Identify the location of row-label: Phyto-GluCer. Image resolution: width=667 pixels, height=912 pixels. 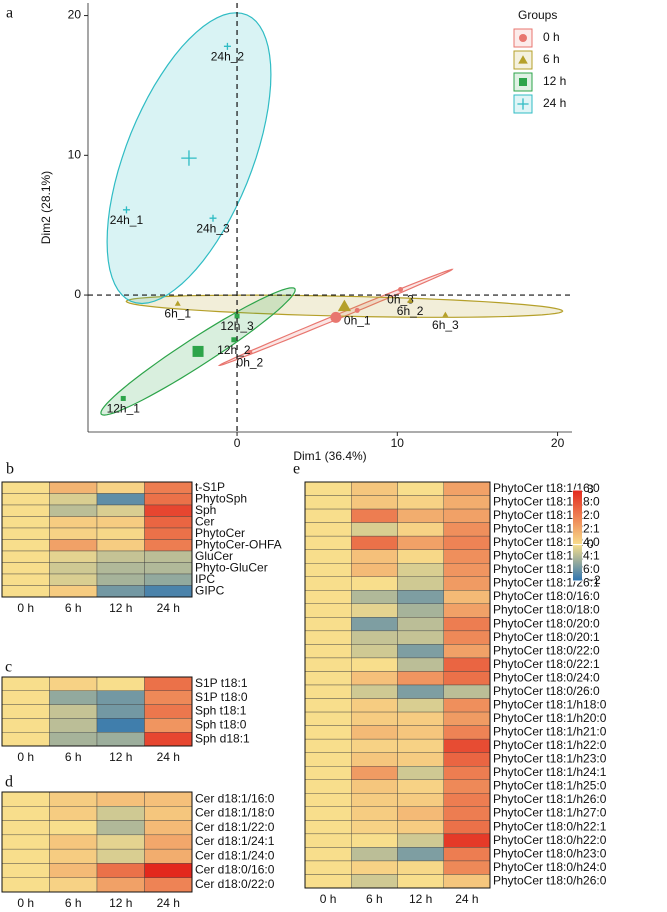
(231, 567).